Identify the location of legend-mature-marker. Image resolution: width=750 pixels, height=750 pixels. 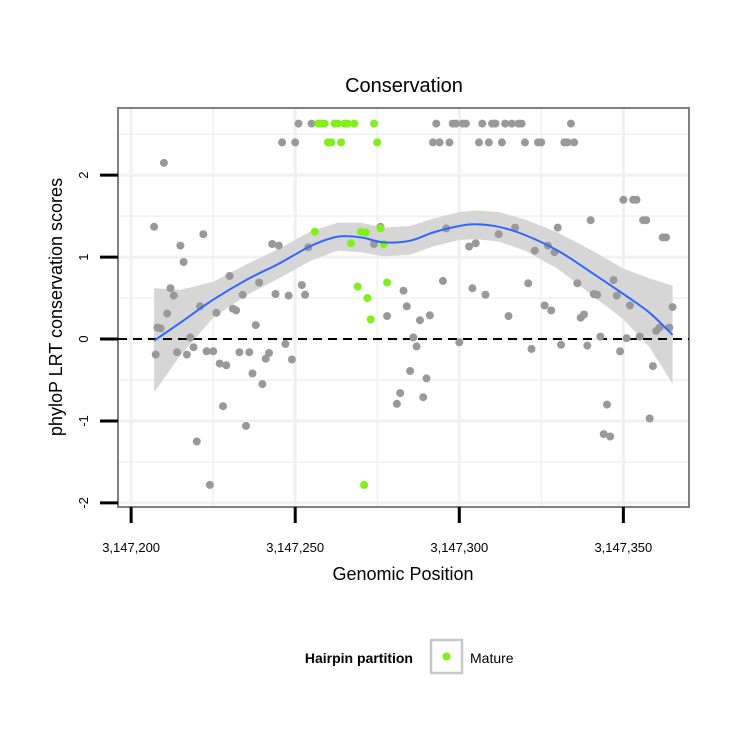
(446, 656).